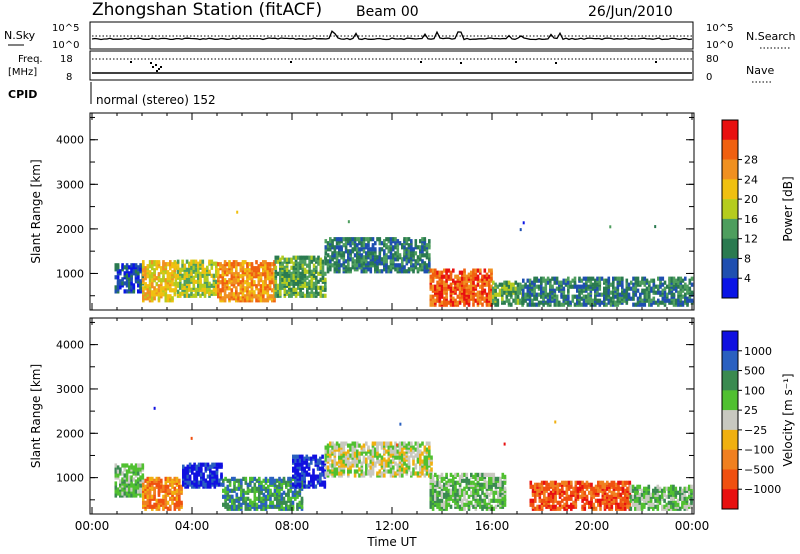 The width and height of the screenshot is (800, 554). What do you see at coordinates (730, 209) in the screenshot?
I see `power-colorbar-frame` at bounding box center [730, 209].